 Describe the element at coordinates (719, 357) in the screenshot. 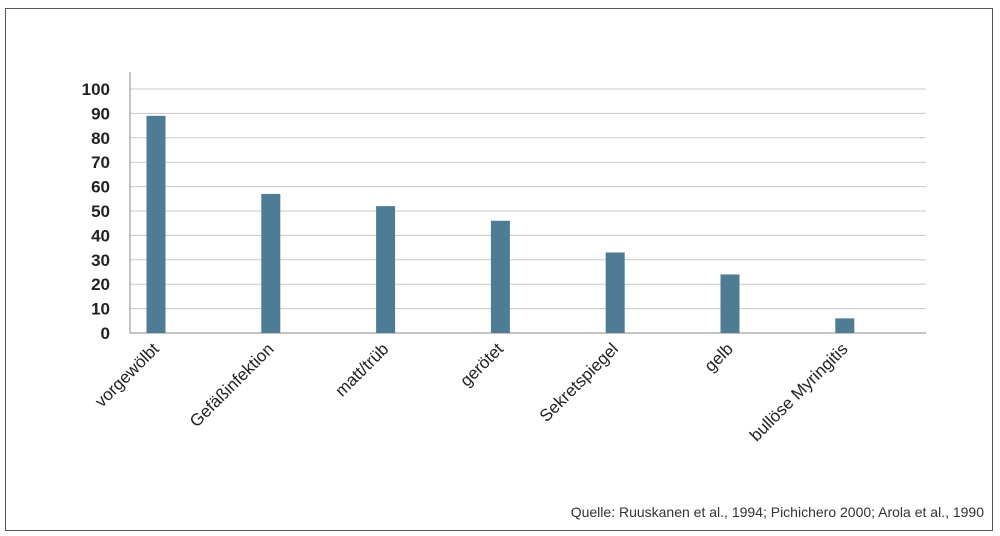

I see `category-label: gelb` at that location.